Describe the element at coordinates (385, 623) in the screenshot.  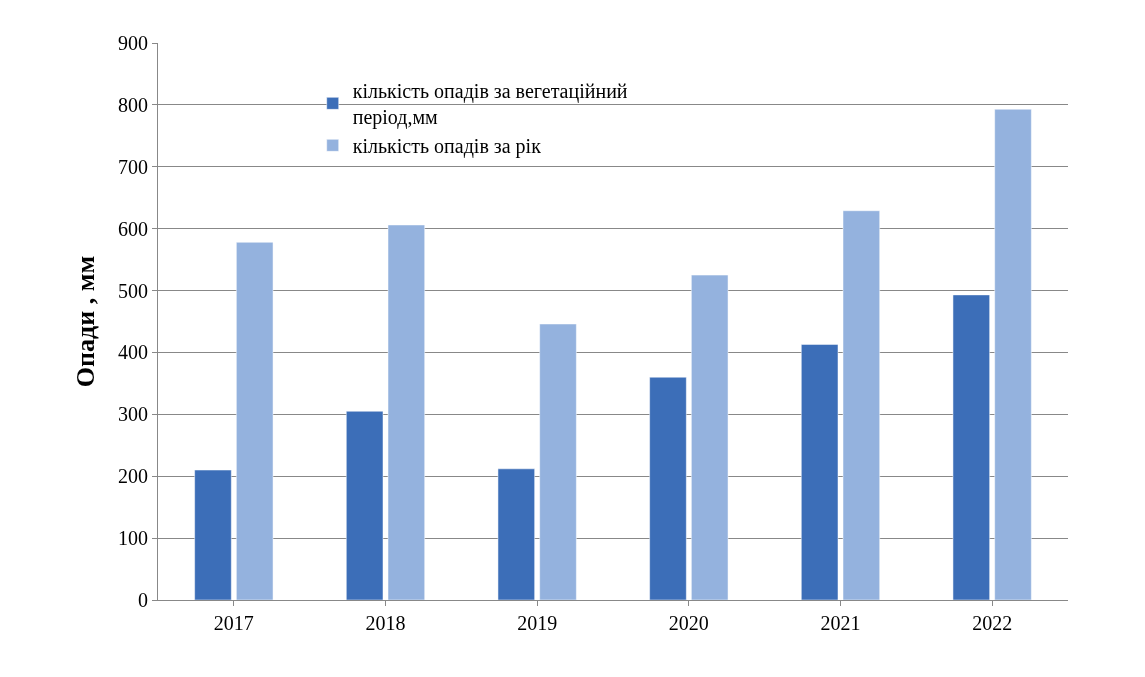
I see `x-tick-label: 2018` at that location.